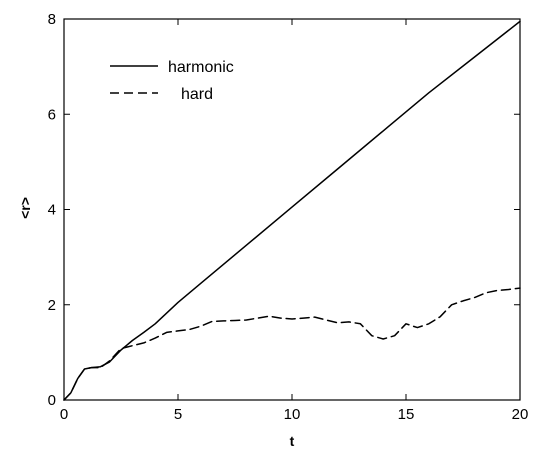  Describe the element at coordinates (52, 210) in the screenshot. I see `y-tick-label: 4` at that location.